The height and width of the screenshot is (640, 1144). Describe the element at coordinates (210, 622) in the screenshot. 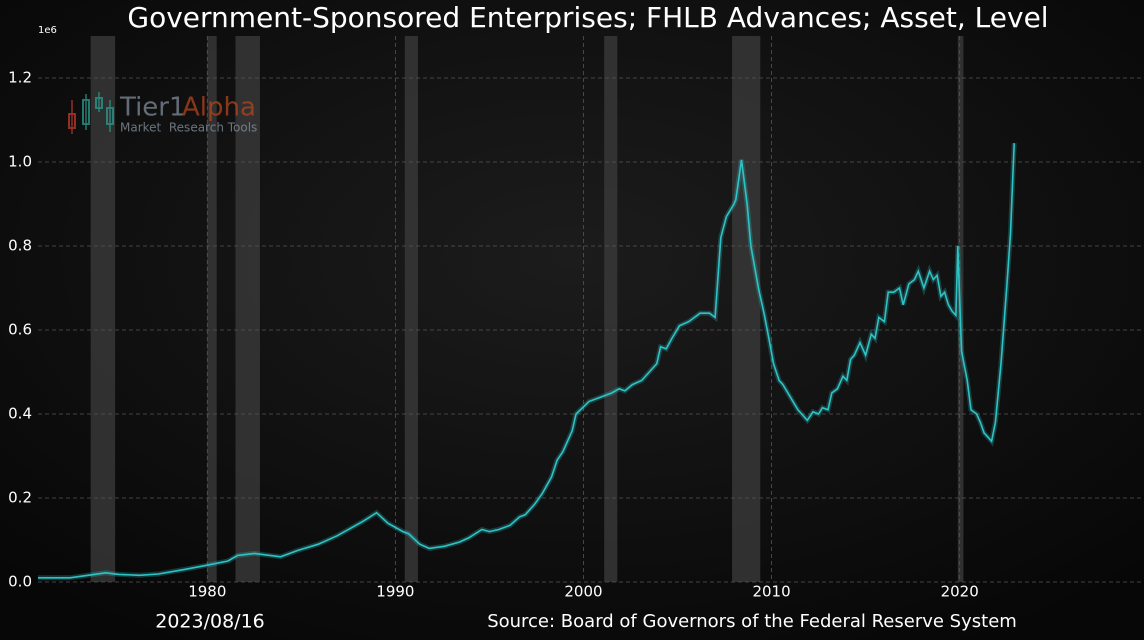

I see `date: 2023/08/16` at that location.